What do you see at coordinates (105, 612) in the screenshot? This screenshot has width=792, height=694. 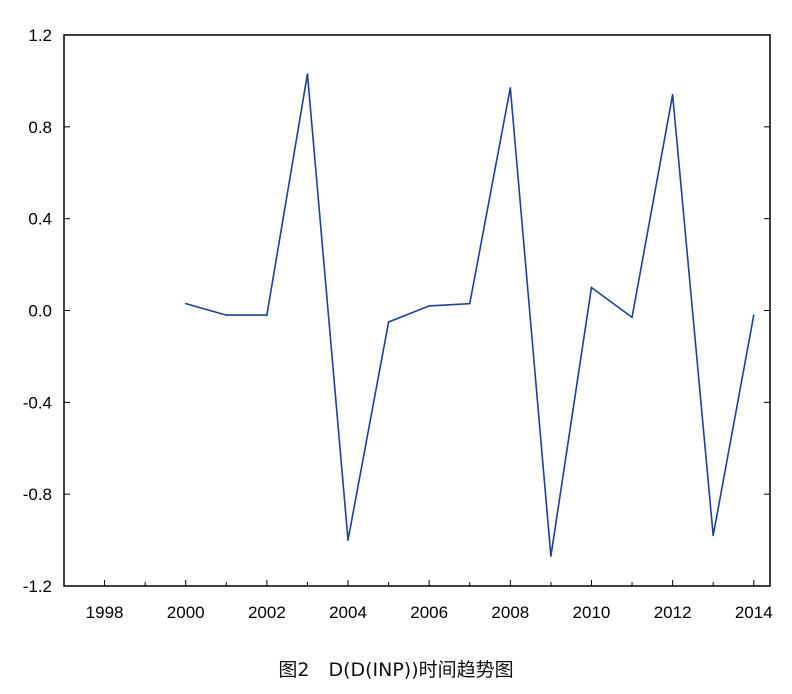 I see `x-tick-label: 1998` at bounding box center [105, 612].